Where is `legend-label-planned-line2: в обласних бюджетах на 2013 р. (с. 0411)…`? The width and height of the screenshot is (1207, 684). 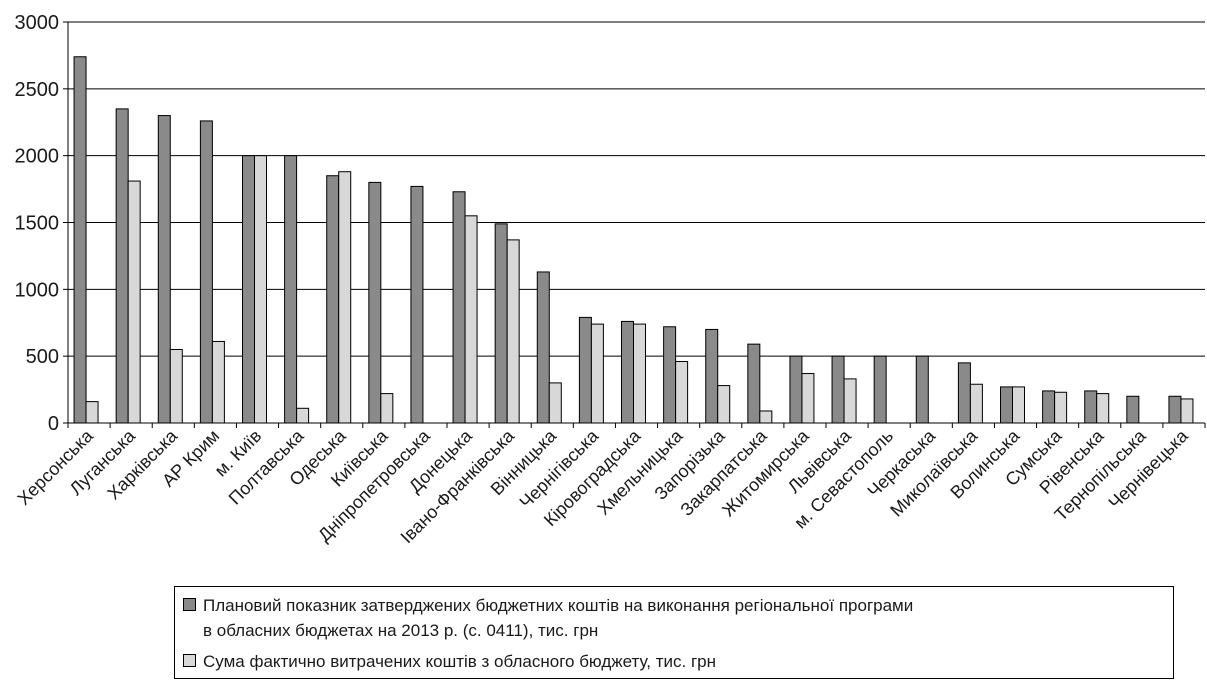
legend-label-planned-line2: в обласних бюджетах на 2013 р. (с. 0411)… is located at coordinates (401, 630).